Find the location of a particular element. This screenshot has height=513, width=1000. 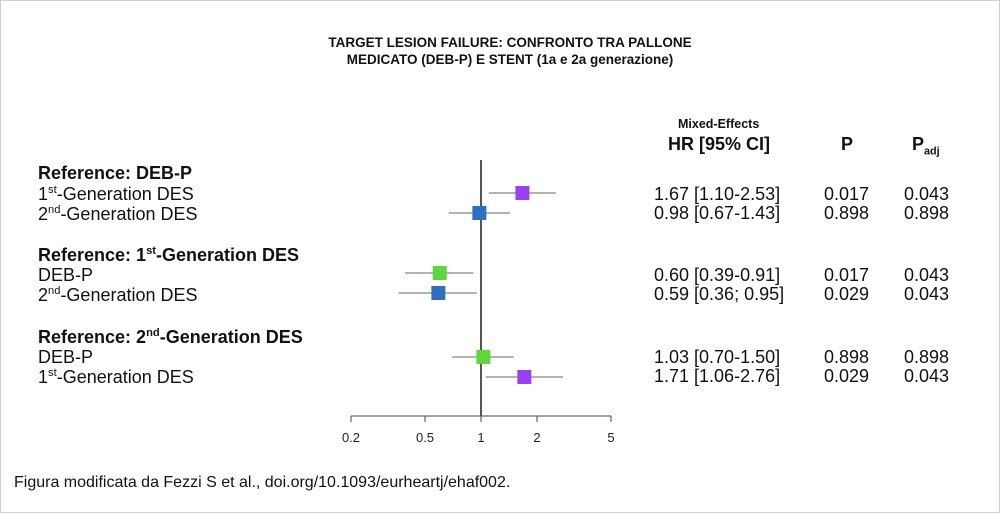

p-column-header: P is located at coordinates (847, 144).